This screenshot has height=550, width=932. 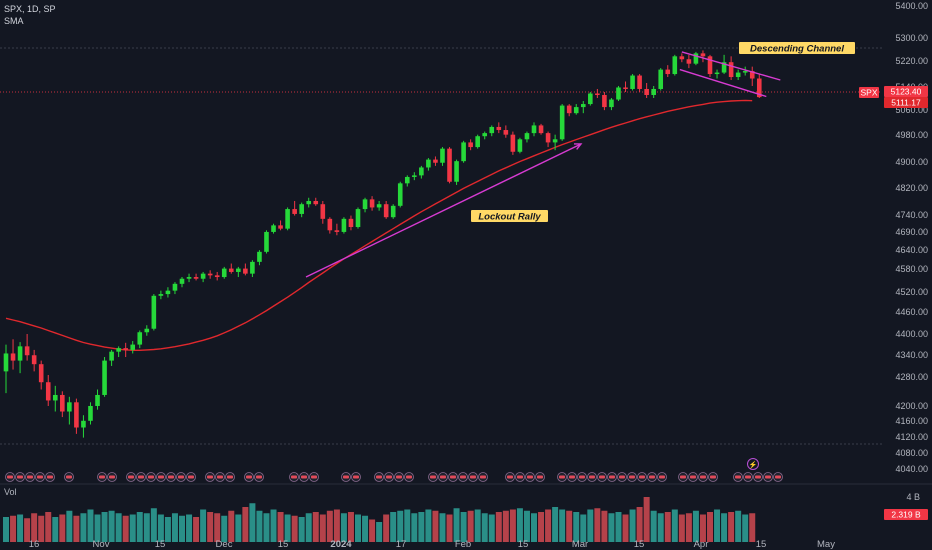 What do you see at coordinates (911, 162) in the screenshot?
I see `price-tick-label: 4900.00` at bounding box center [911, 162].